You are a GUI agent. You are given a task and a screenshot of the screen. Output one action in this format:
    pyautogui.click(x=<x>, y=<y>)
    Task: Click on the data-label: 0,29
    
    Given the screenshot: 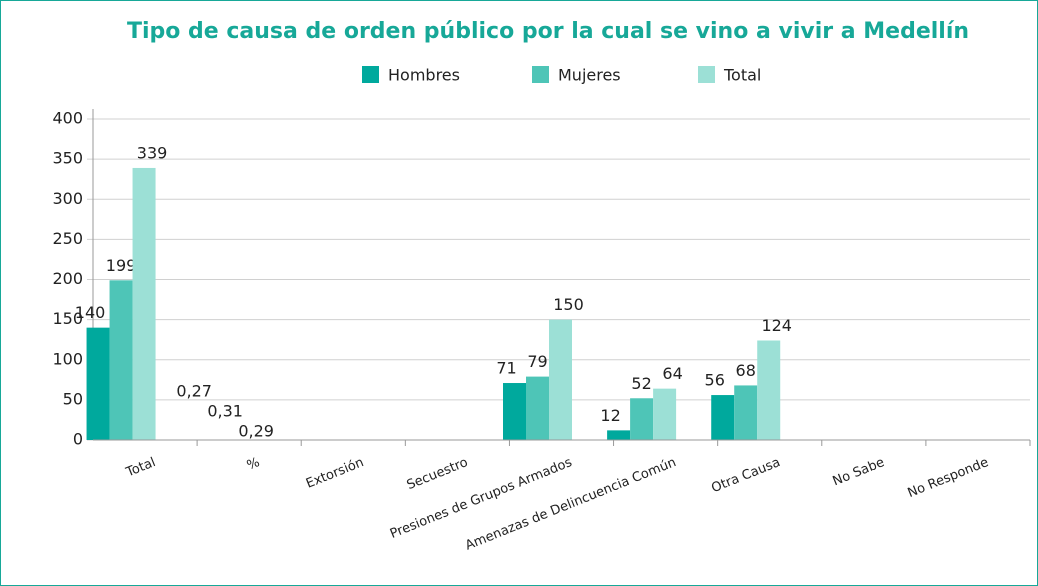 What is the action you would take?
    pyautogui.click(x=256, y=430)
    